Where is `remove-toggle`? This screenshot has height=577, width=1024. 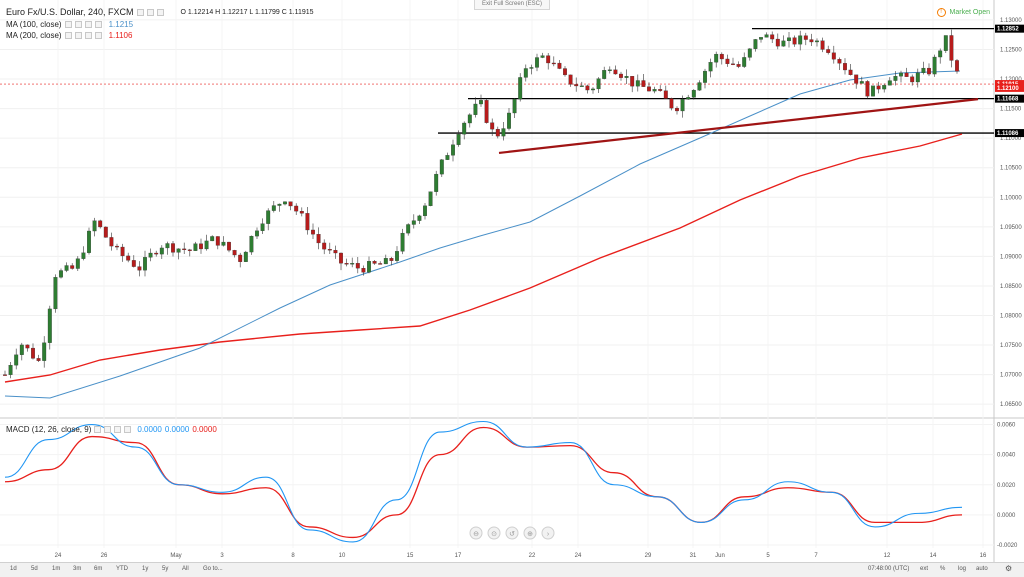
remove-toggle is located at coordinates (160, 12).